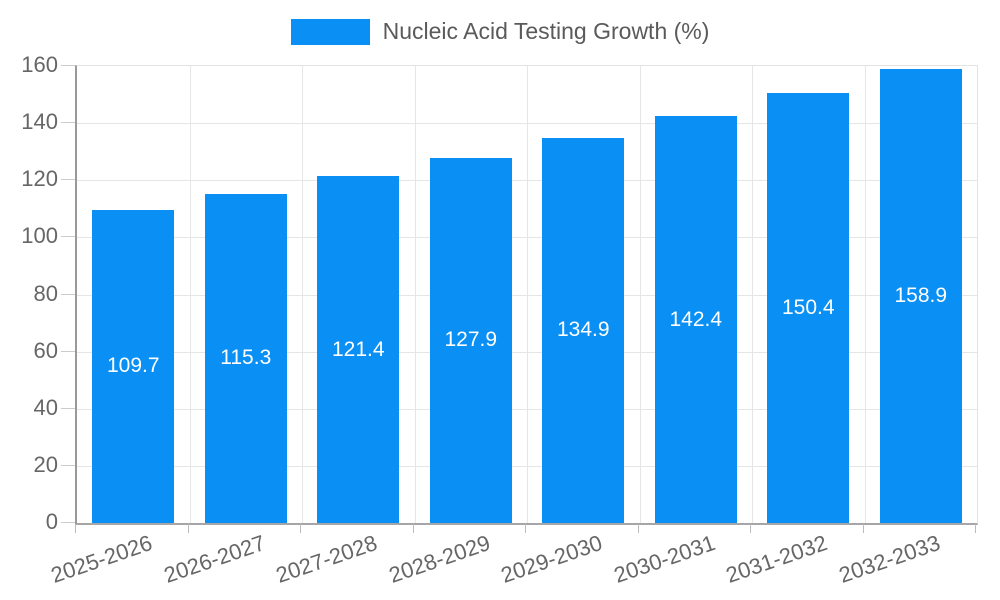  I want to click on bar-value-label: 109.7, so click(133, 366).